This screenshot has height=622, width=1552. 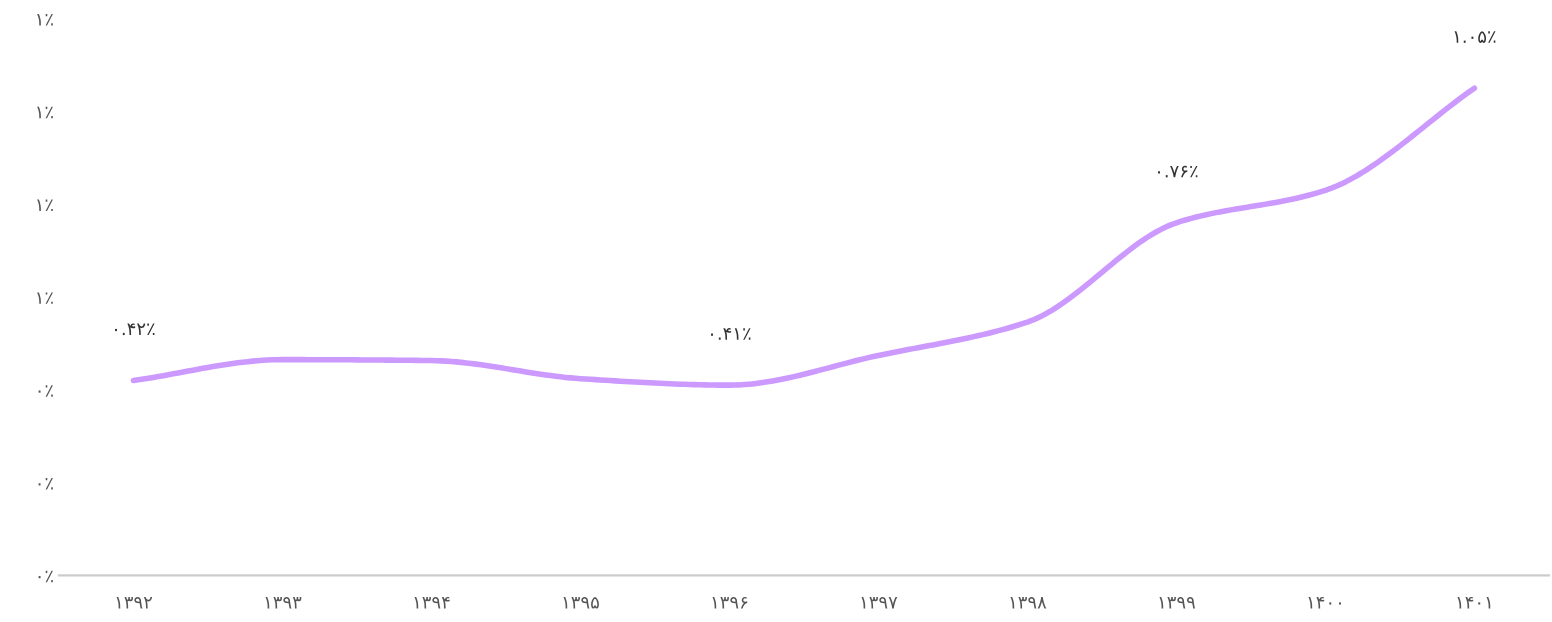 What do you see at coordinates (1475, 37) in the screenshot?
I see `data-label: ۱.۰۵٪` at bounding box center [1475, 37].